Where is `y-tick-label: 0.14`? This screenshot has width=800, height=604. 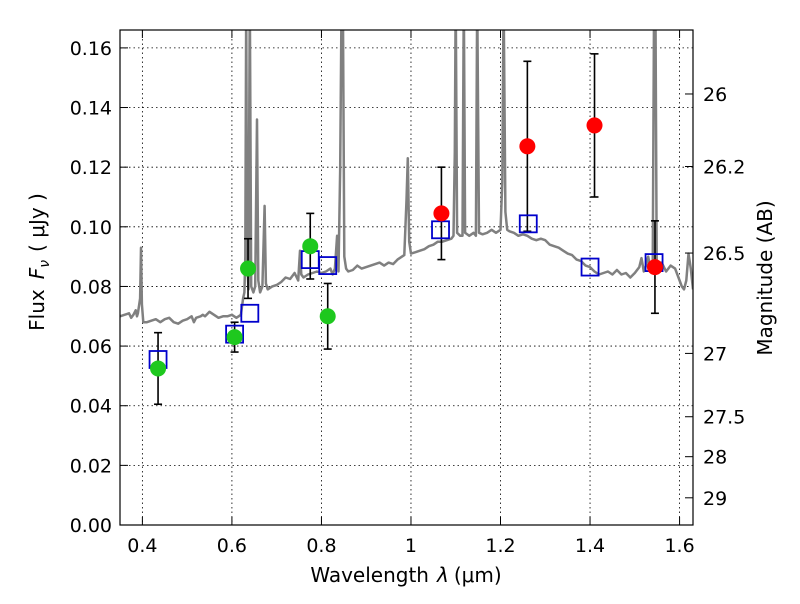 y-tick-label: 0.14 is located at coordinates (91, 109).